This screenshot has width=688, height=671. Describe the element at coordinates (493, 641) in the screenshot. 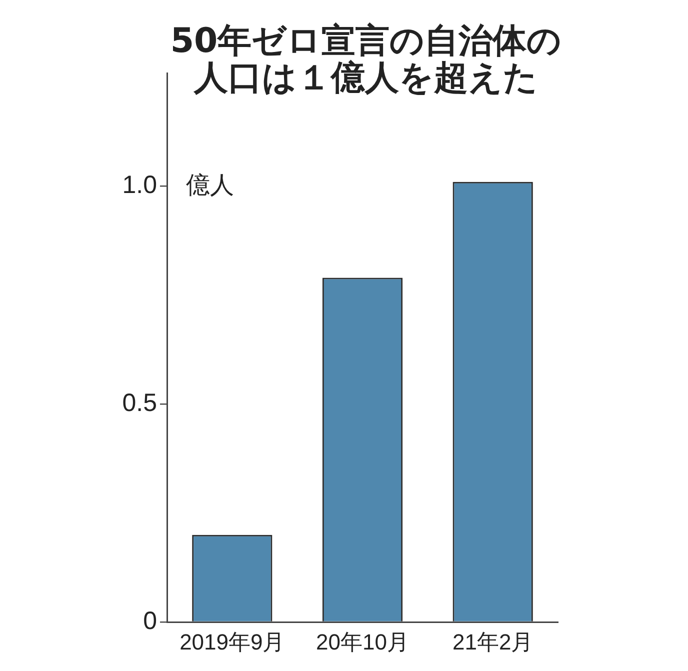

I see `x-tick-label: 21年2月` at that location.